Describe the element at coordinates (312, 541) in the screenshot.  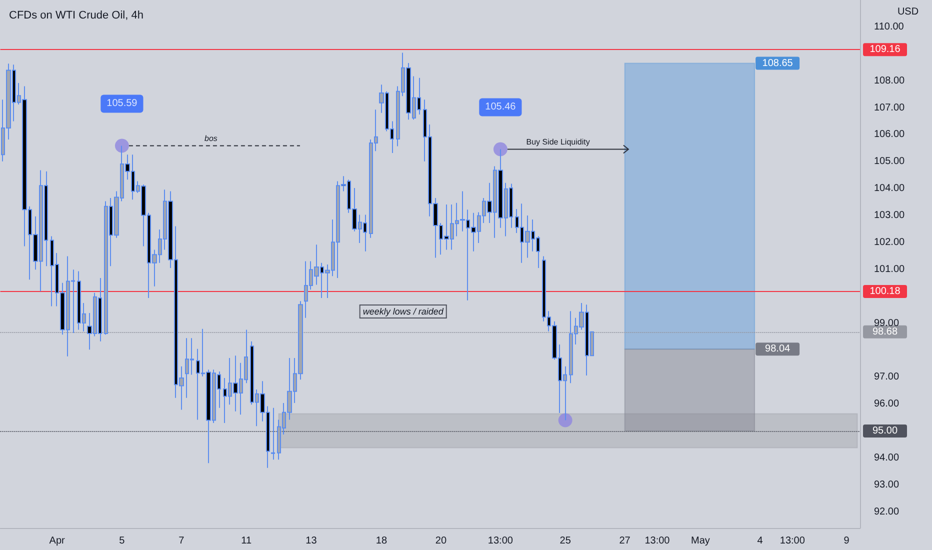
I see `x-tick-label: 13` at that location.